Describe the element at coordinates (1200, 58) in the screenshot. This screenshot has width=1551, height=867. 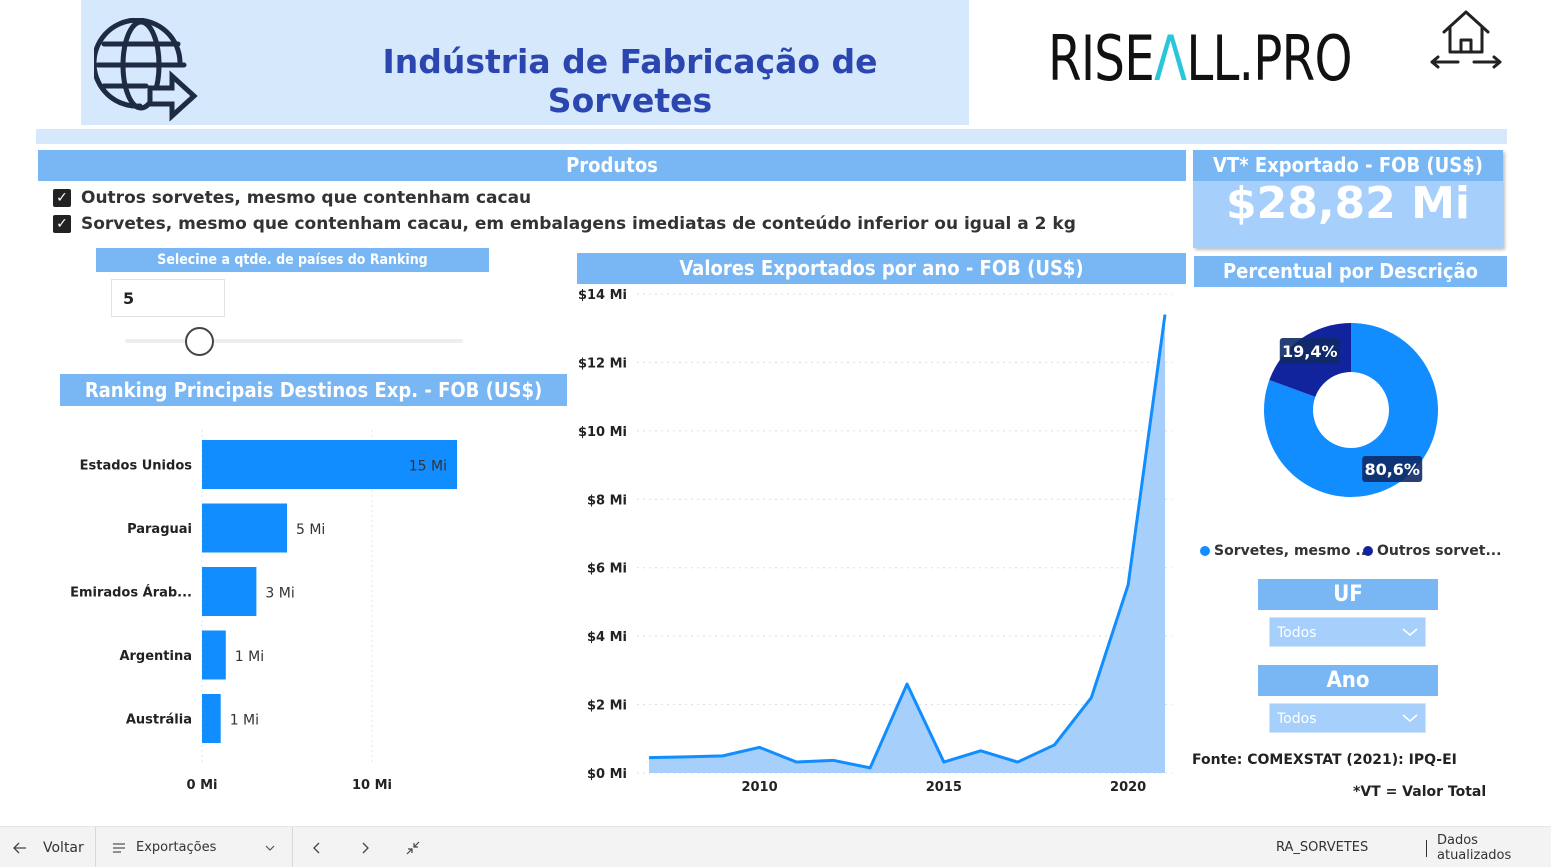
I see `risealll-logo: RISEΛLL.PRO` at that location.